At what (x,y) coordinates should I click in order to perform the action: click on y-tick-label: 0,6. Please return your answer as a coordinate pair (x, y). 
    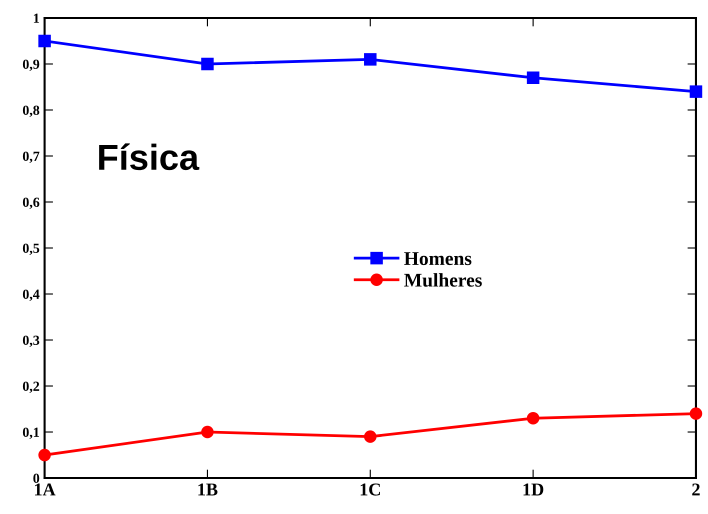
    Looking at the image, I should click on (31, 203).